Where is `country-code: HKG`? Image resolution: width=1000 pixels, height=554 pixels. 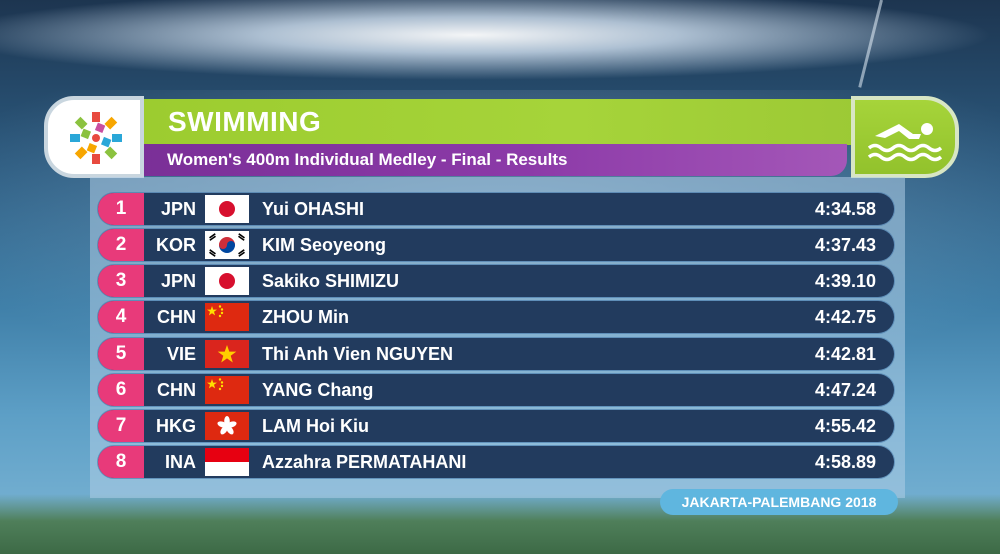 country-code: HKG is located at coordinates (176, 426).